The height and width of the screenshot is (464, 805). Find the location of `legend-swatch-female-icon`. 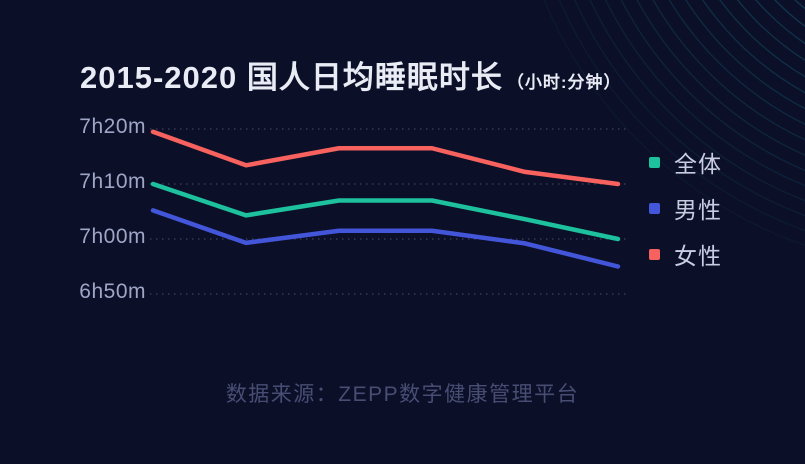

legend-swatch-female-icon is located at coordinates (654, 254).